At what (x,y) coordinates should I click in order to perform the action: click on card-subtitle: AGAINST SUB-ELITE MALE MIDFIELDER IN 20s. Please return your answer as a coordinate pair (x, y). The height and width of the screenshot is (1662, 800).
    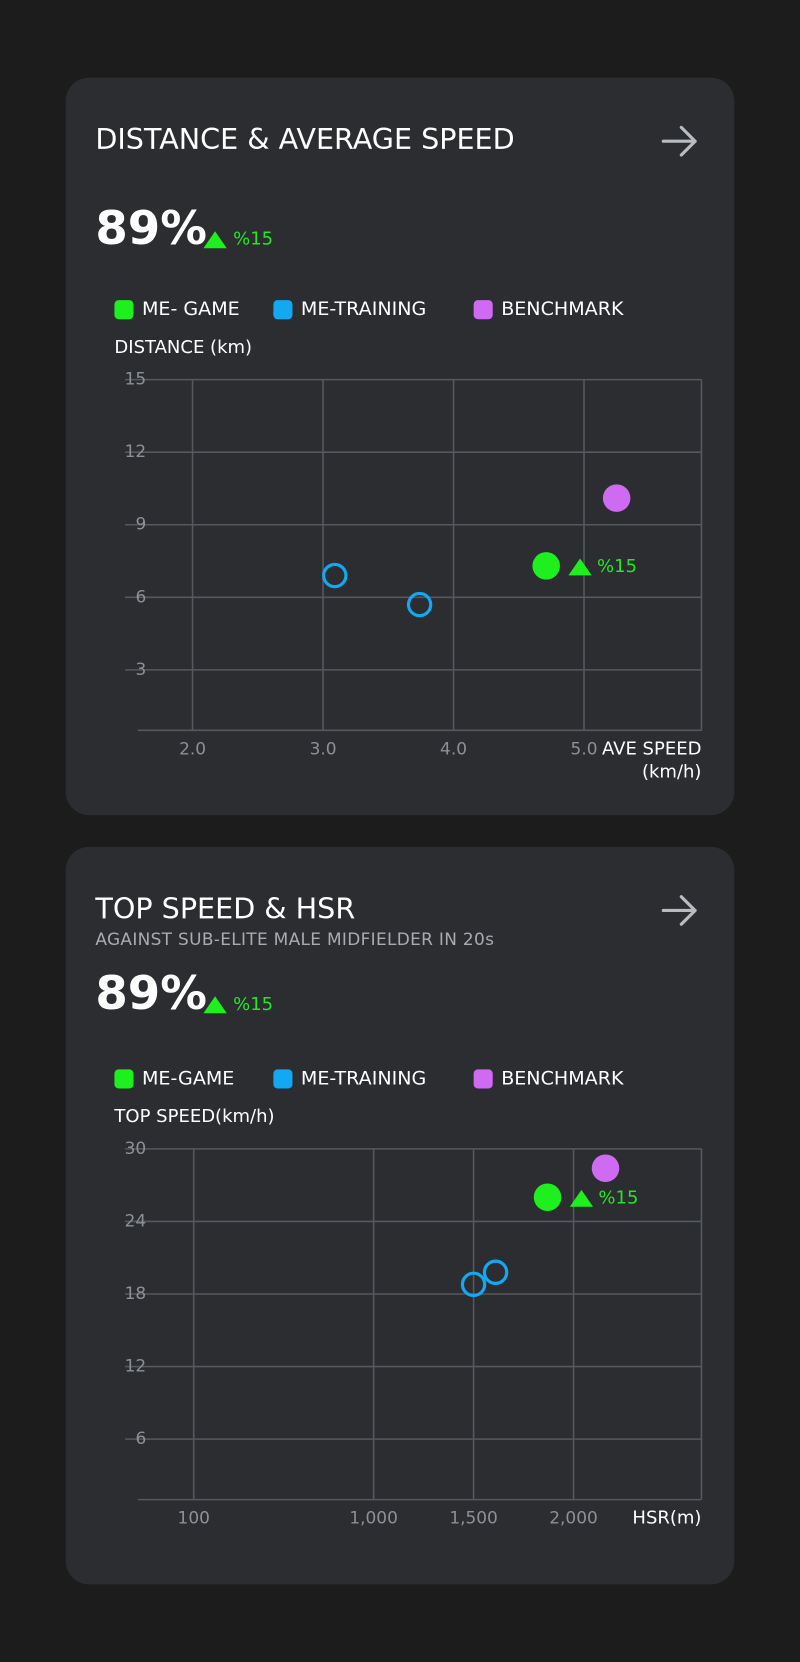
    Looking at the image, I should click on (294, 939).